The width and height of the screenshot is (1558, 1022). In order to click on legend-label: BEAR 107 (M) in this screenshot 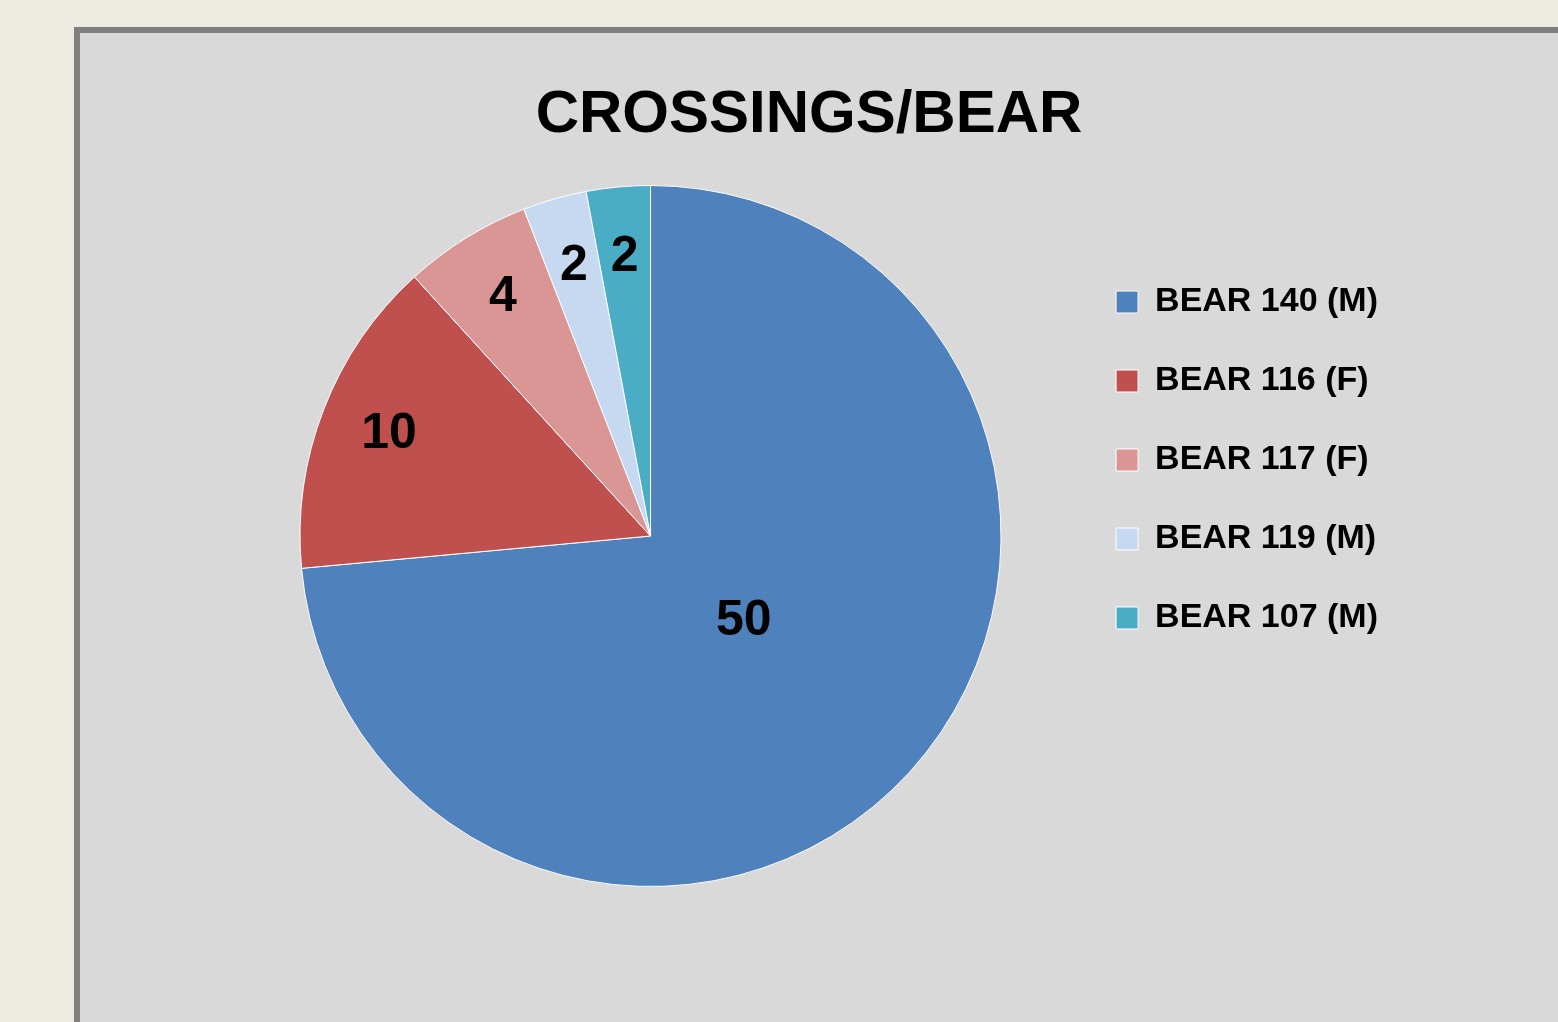, I will do `click(1267, 615)`.